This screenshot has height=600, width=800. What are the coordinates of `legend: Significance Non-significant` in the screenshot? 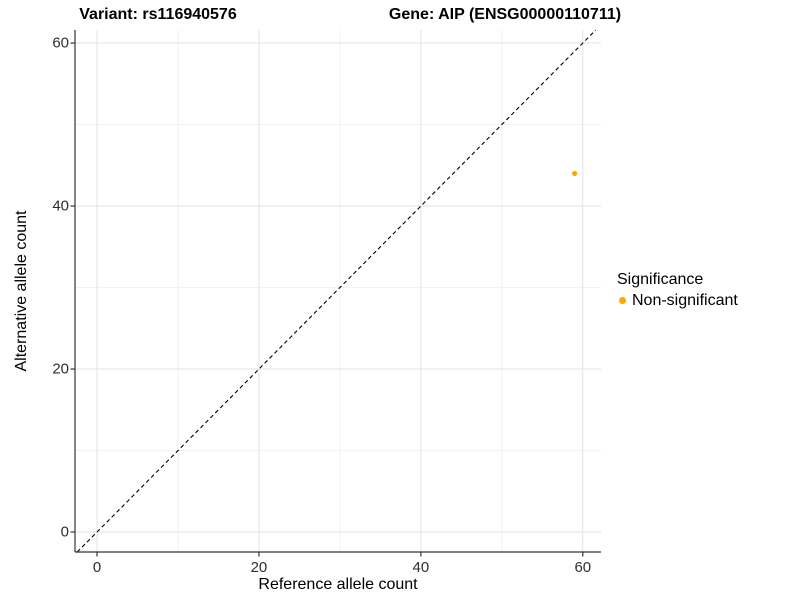 It's located at (677, 290).